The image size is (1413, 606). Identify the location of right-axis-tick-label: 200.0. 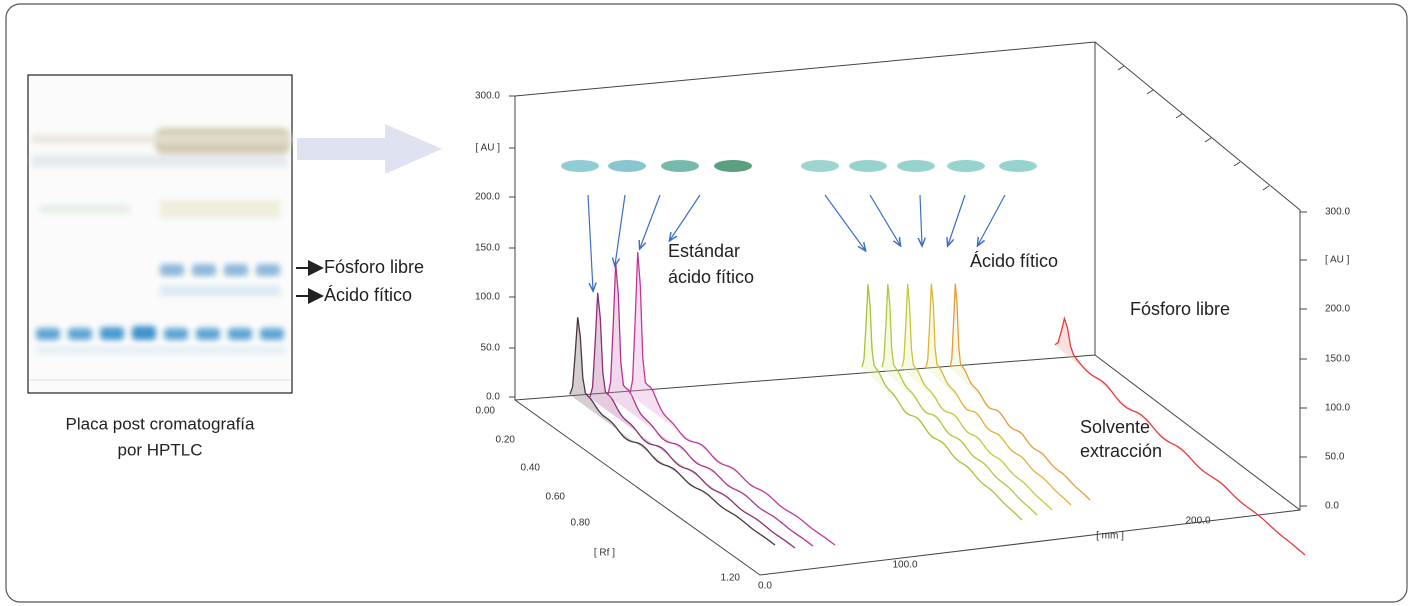
(1337, 309).